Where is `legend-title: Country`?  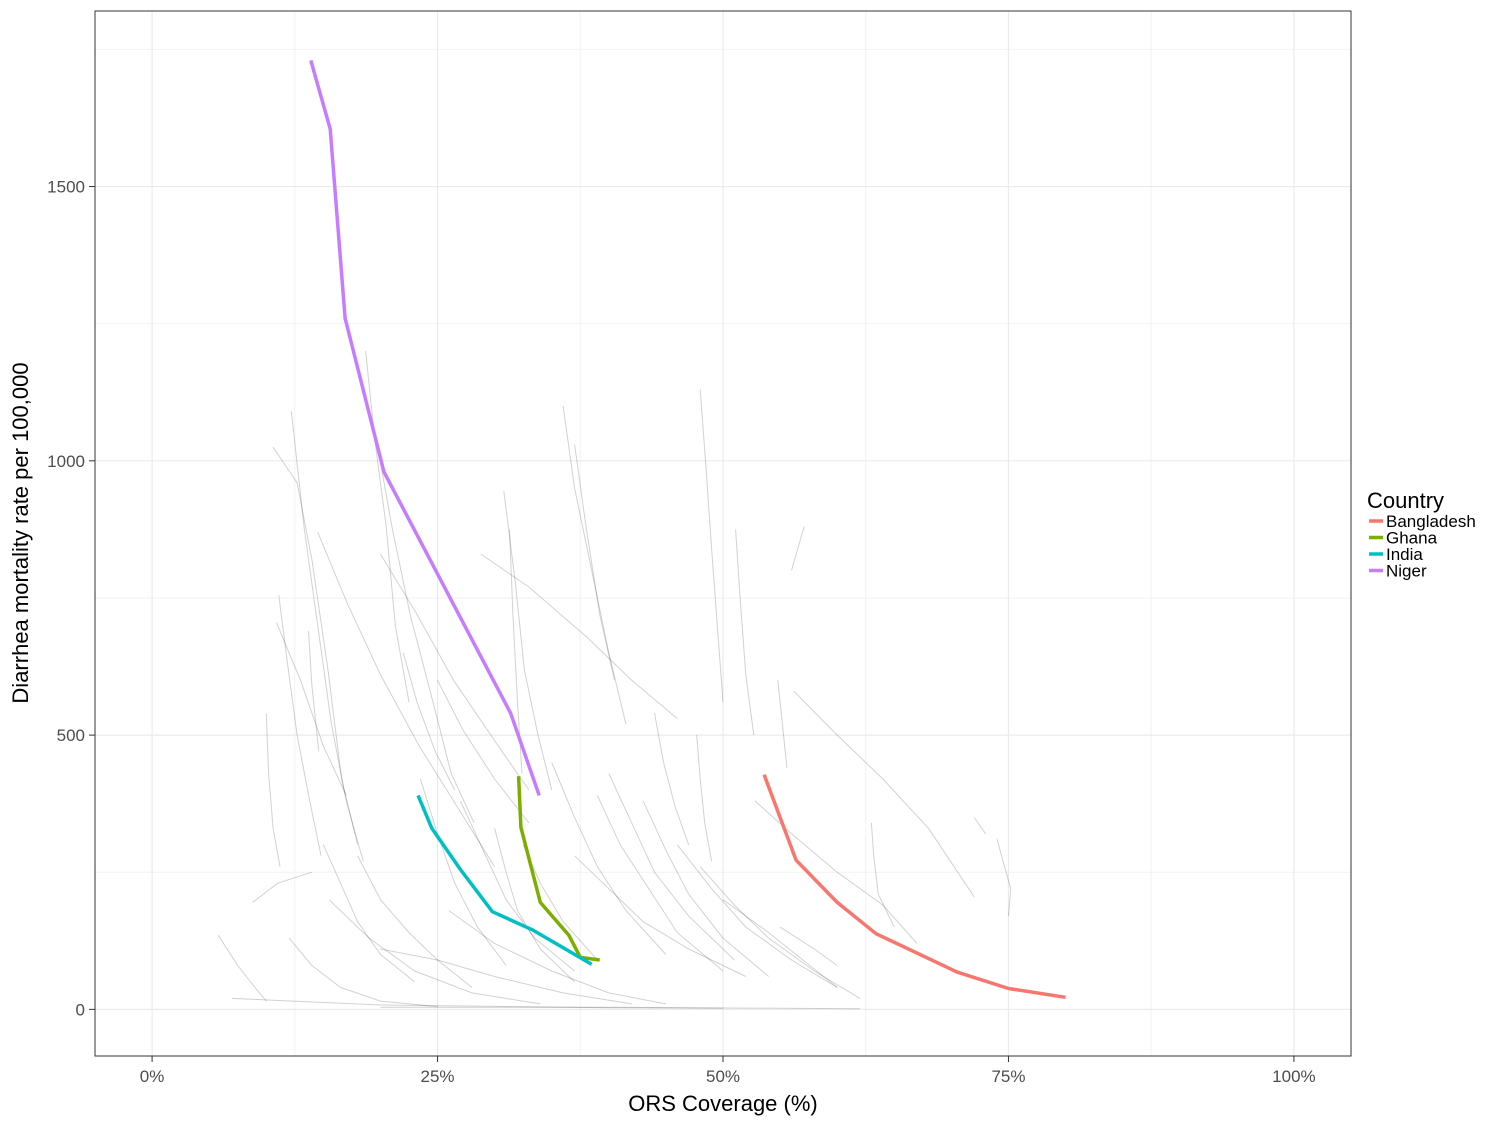 legend-title: Country is located at coordinates (1405, 500).